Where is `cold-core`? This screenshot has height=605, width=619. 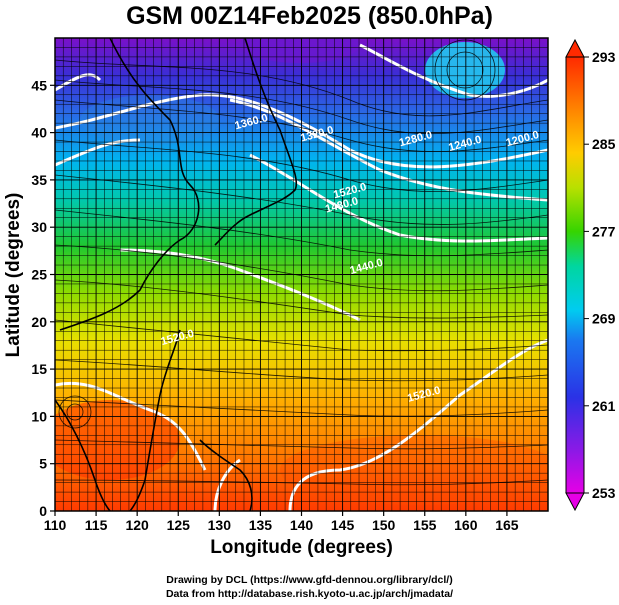
cold-core is located at coordinates (465, 70).